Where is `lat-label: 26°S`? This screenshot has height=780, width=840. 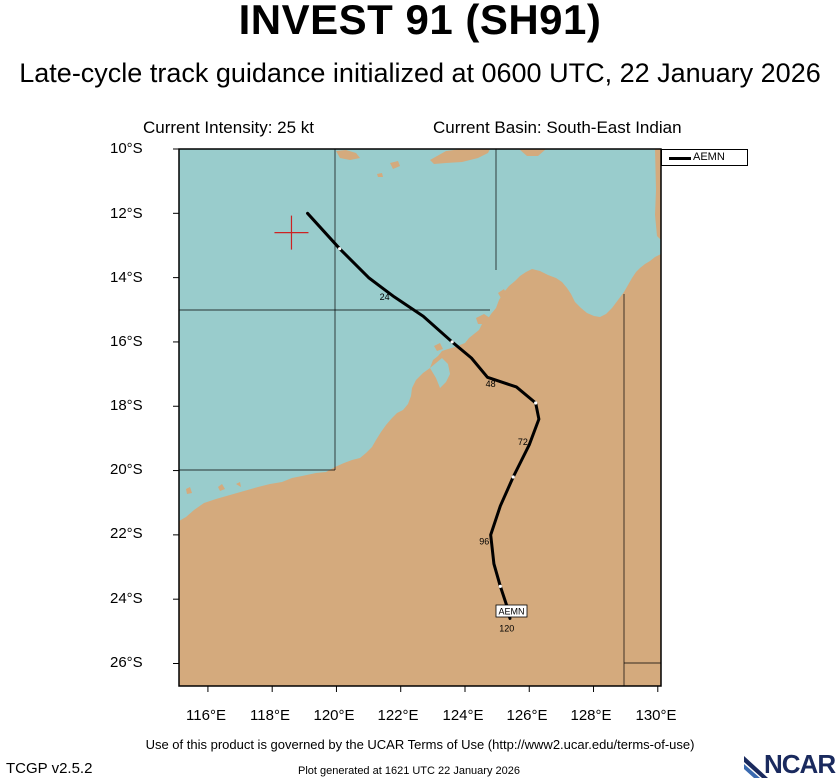 lat-label: 26°S is located at coordinates (126, 662).